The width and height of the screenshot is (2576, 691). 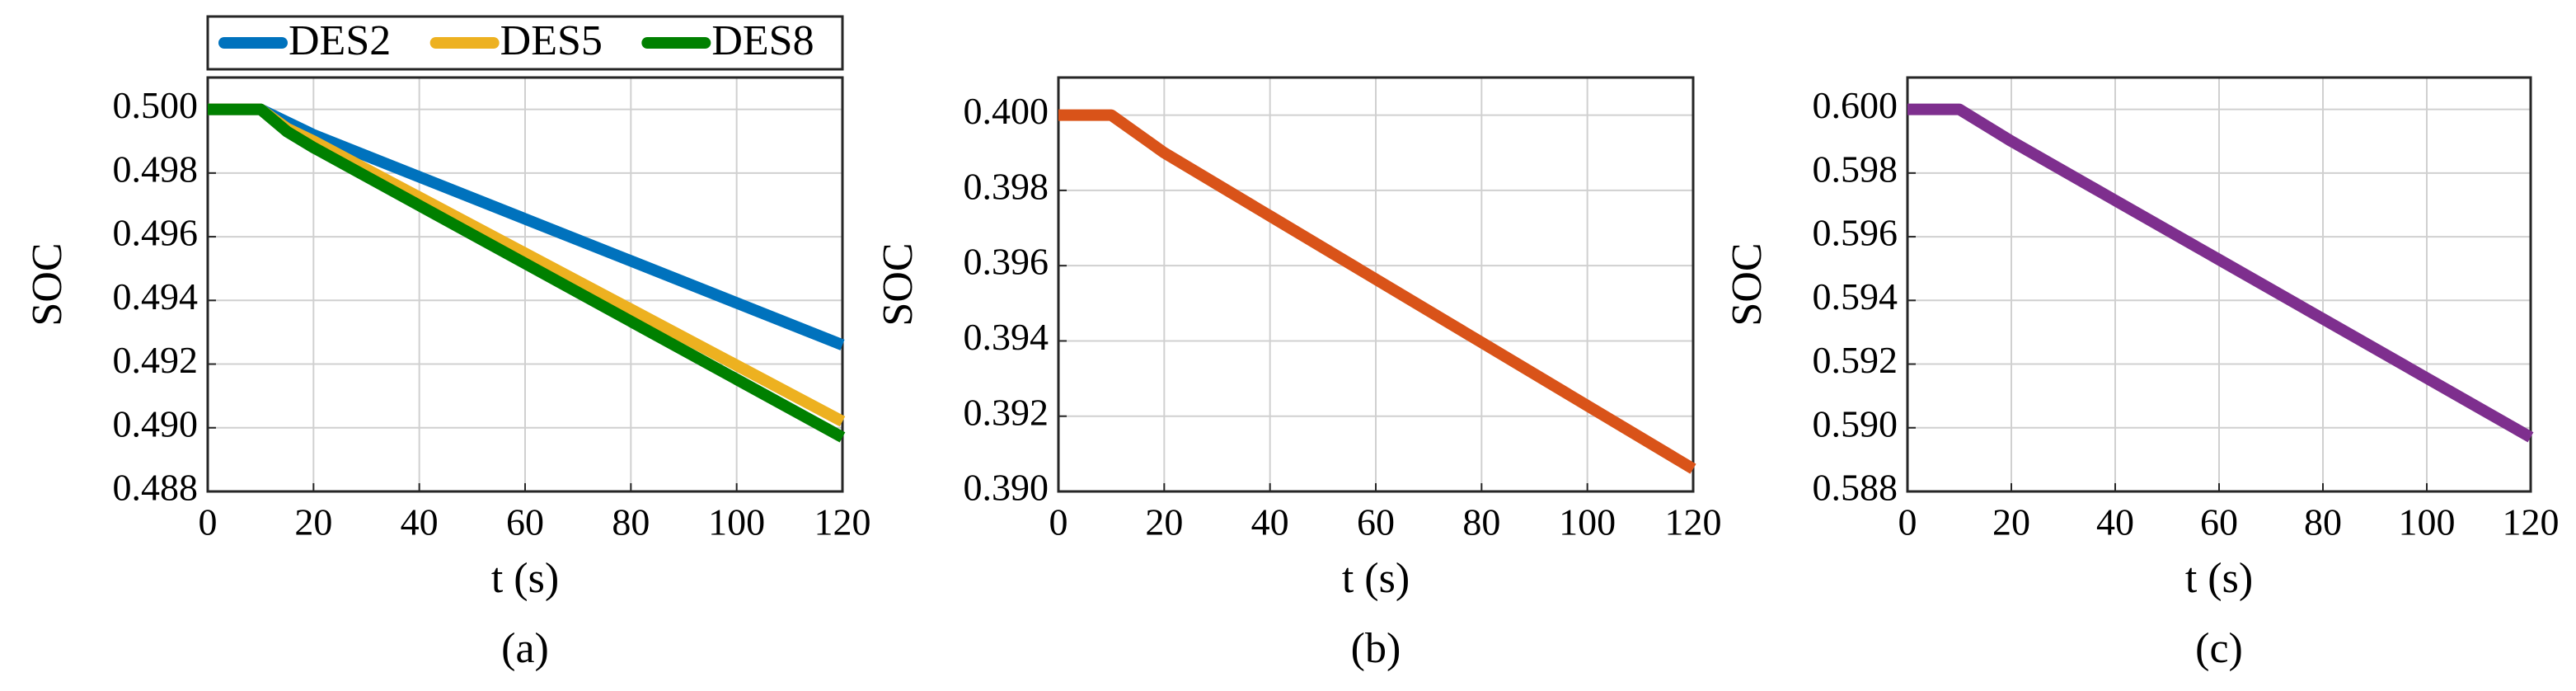 What do you see at coordinates (1855, 360) in the screenshot?
I see `y-tick-label: 0.592` at bounding box center [1855, 360].